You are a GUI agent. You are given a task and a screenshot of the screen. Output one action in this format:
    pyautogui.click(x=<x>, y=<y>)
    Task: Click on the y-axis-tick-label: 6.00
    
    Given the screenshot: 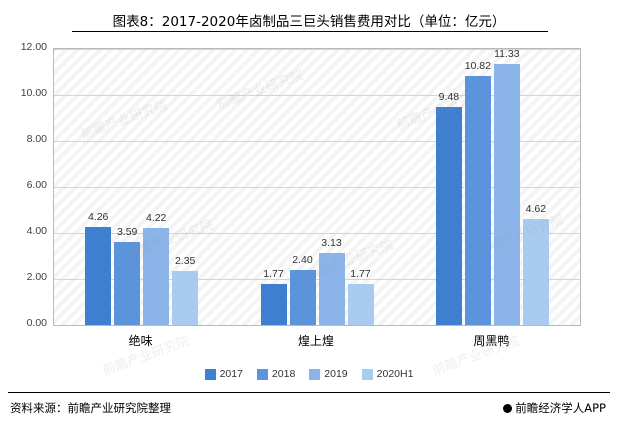 What is the action you would take?
    pyautogui.click(x=36, y=185)
    